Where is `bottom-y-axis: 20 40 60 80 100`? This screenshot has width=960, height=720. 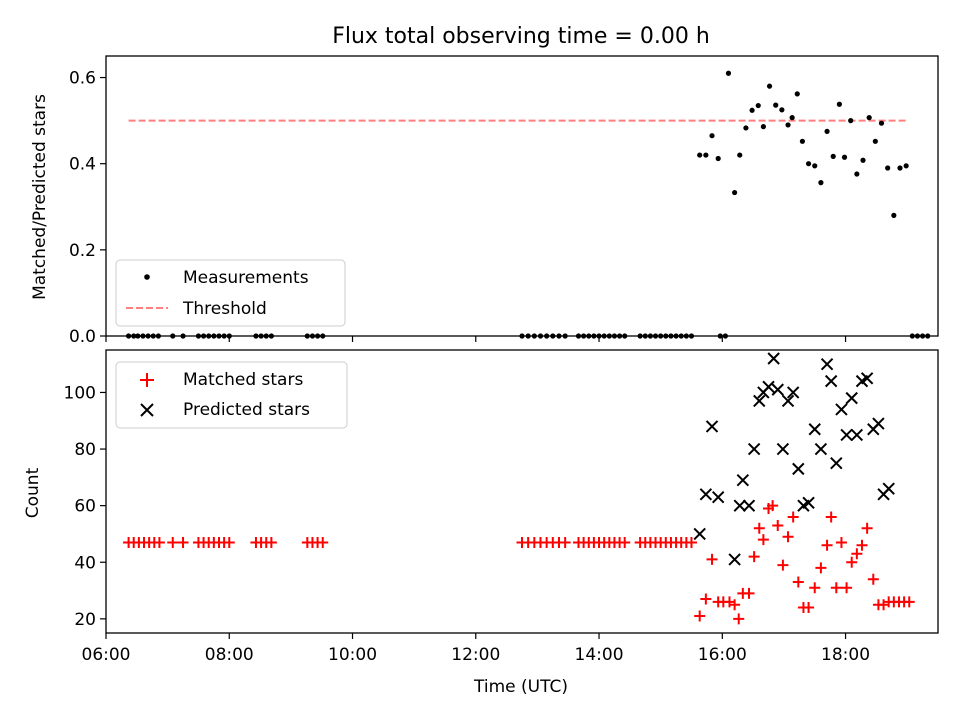 bottom-y-axis: 20 40 60 80 100 is located at coordinates (85, 506).